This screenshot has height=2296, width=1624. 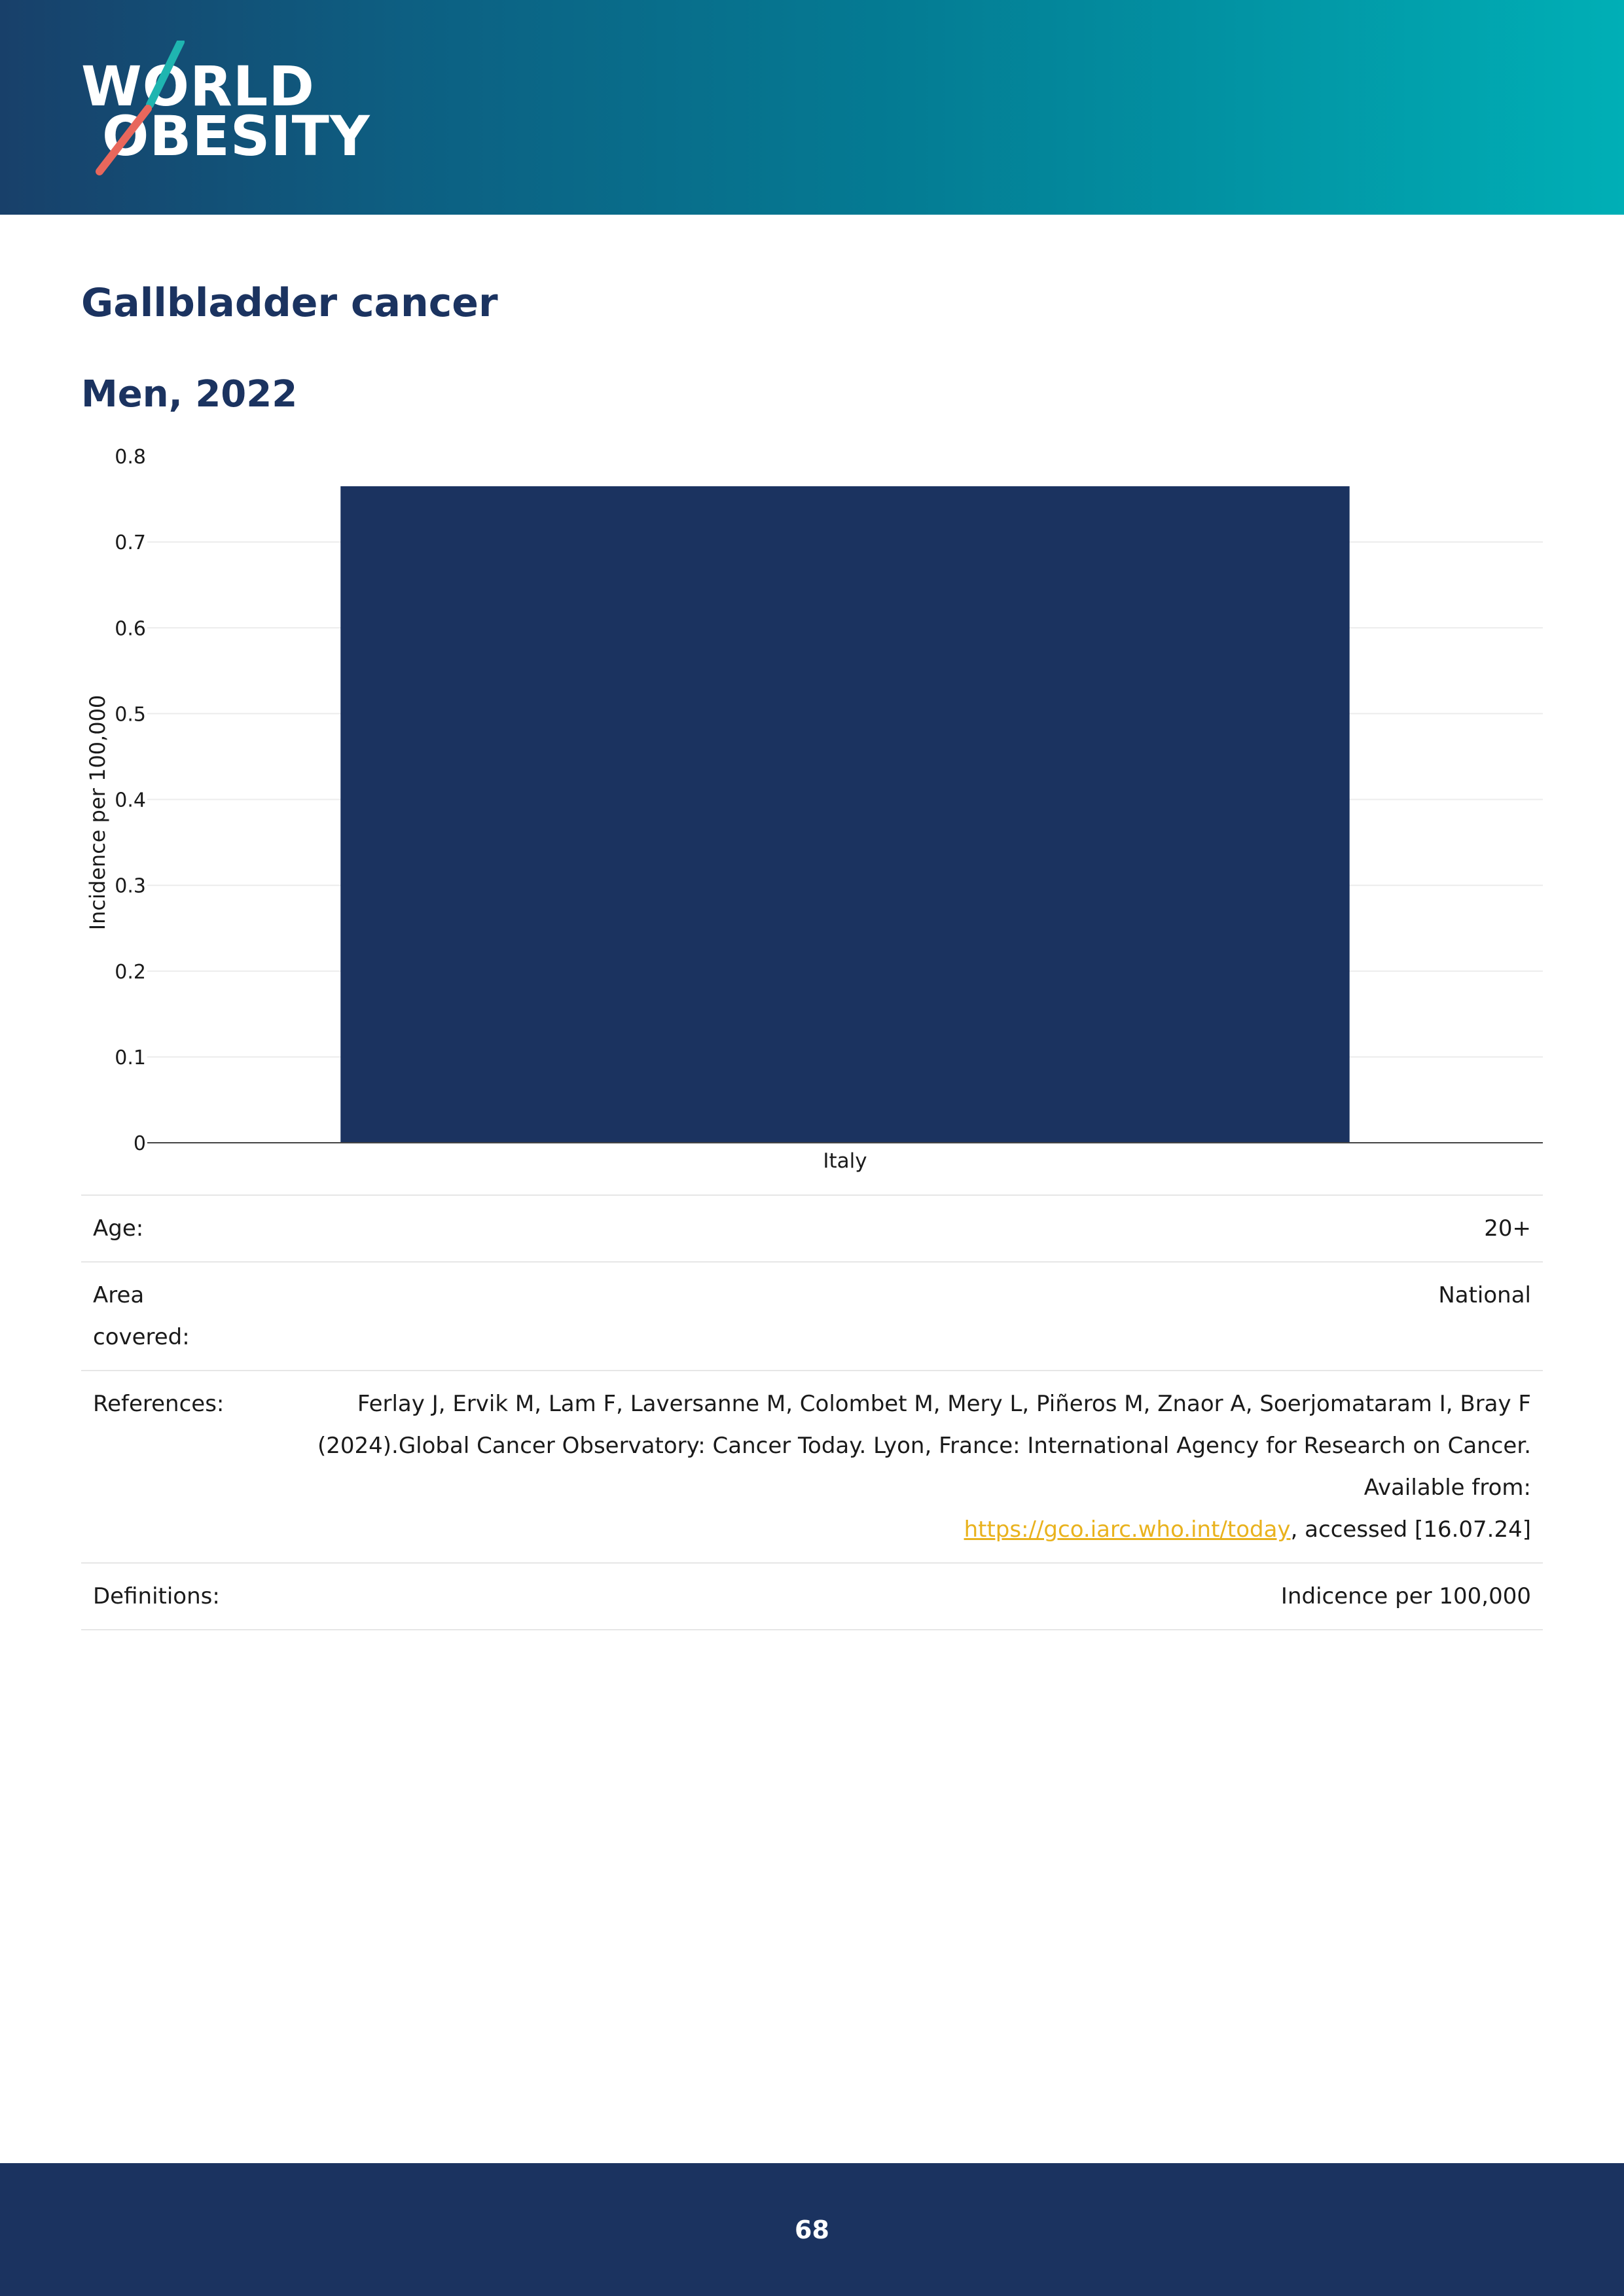 I want to click on area-label: Area covered:, so click(x=141, y=1316).